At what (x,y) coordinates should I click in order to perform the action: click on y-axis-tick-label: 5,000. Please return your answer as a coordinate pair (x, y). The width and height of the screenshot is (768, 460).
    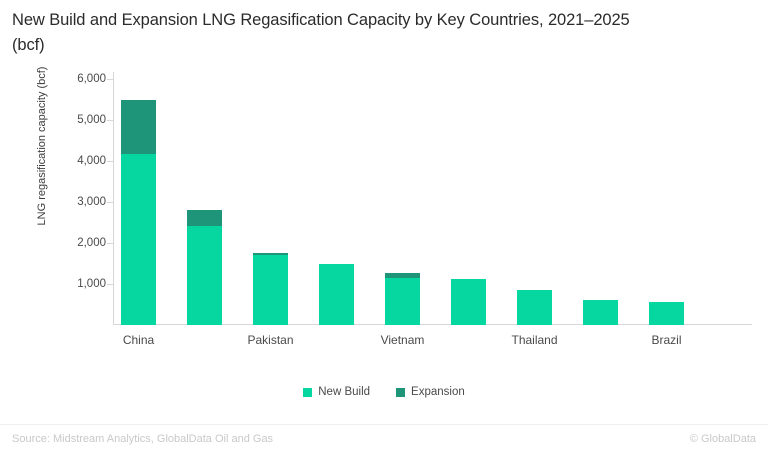
    Looking at the image, I should click on (91, 120).